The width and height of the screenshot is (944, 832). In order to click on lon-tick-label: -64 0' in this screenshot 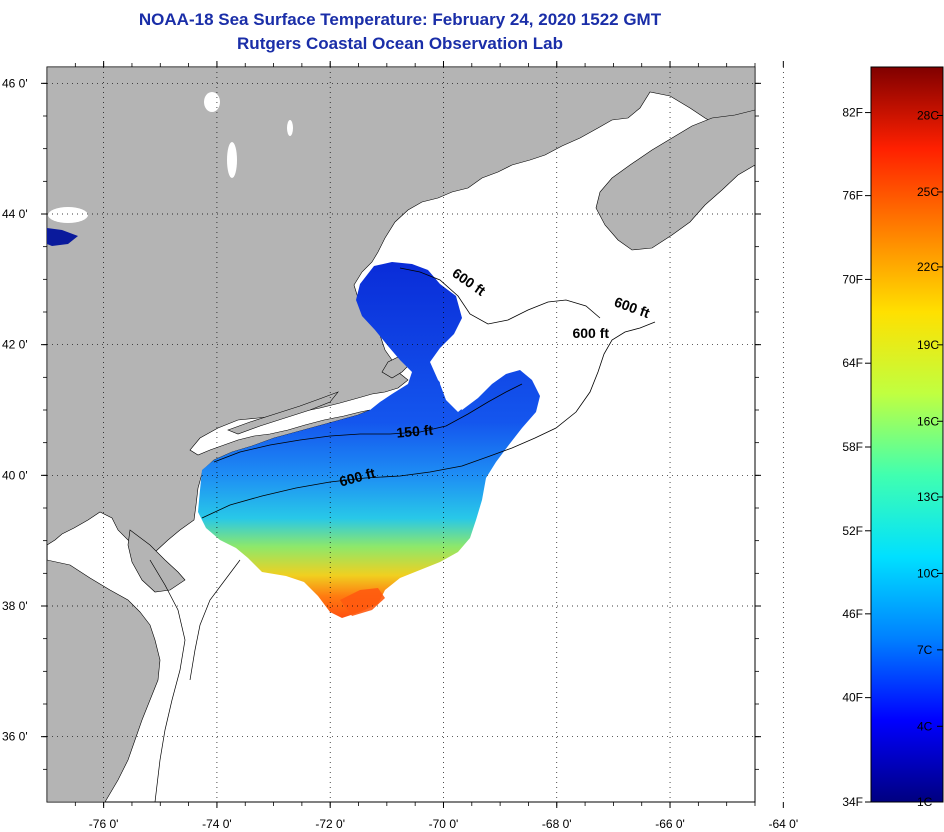, I will do `click(783, 824)`.